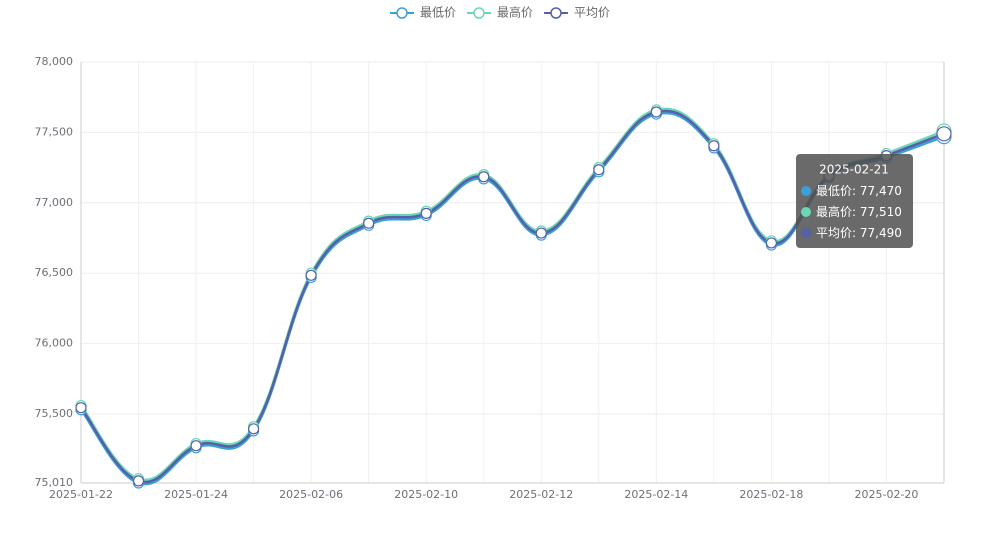 The image size is (991, 535). I want to click on x-tick-label: 2025-02-06, so click(311, 494).